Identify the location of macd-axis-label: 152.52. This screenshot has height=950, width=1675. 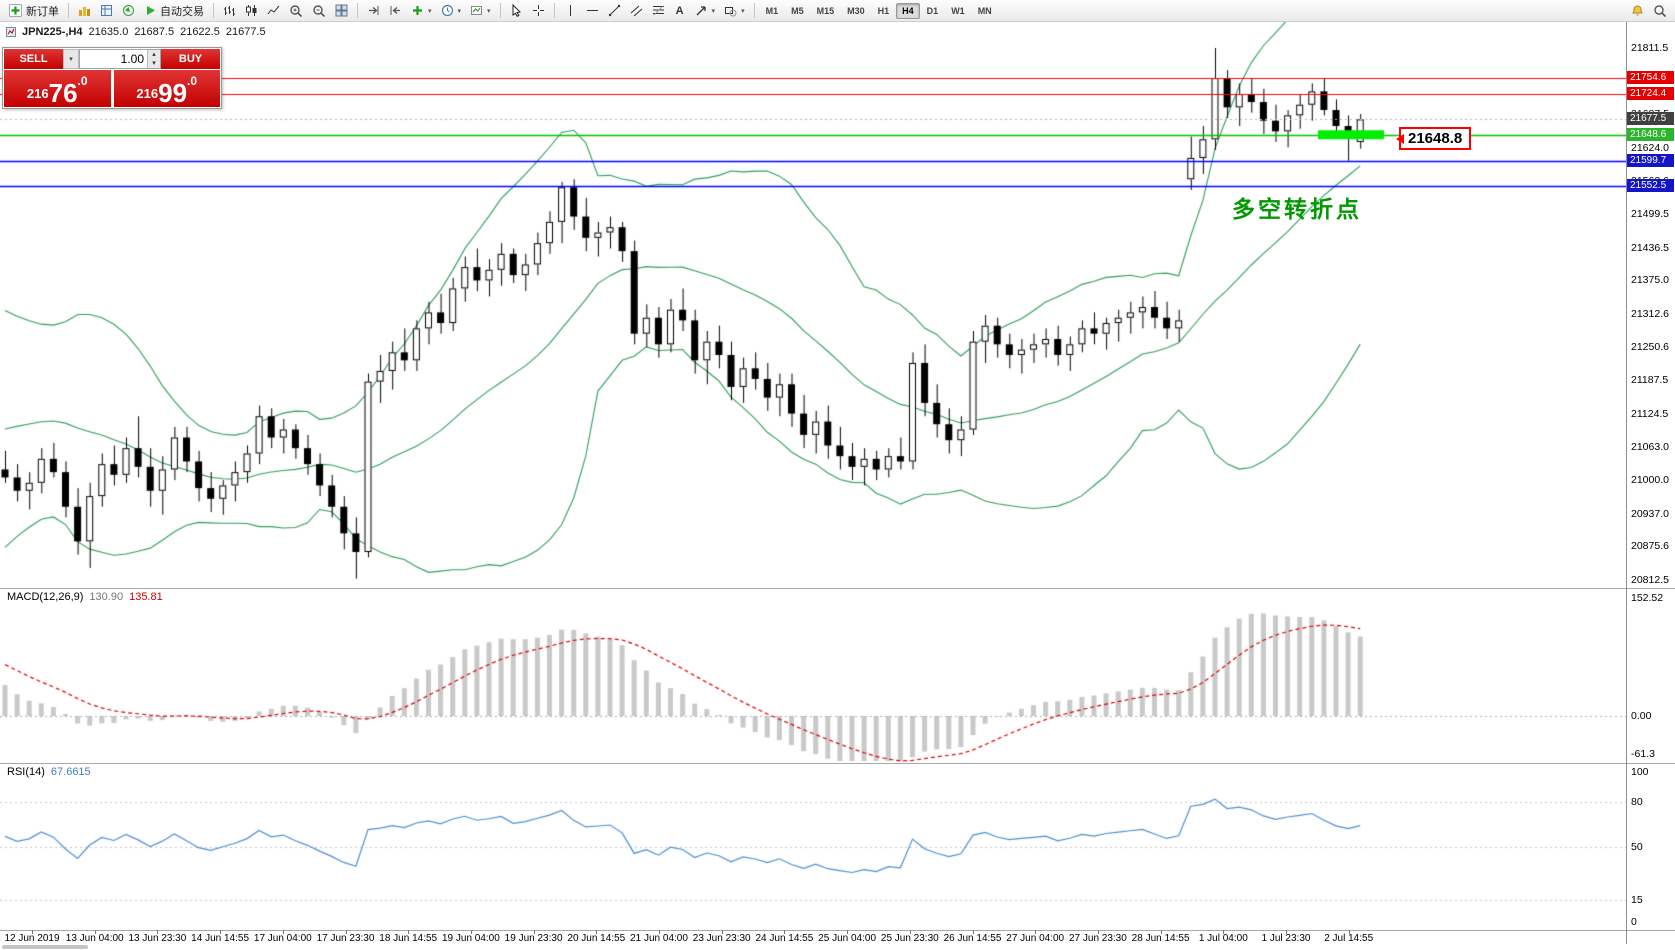
(1647, 597).